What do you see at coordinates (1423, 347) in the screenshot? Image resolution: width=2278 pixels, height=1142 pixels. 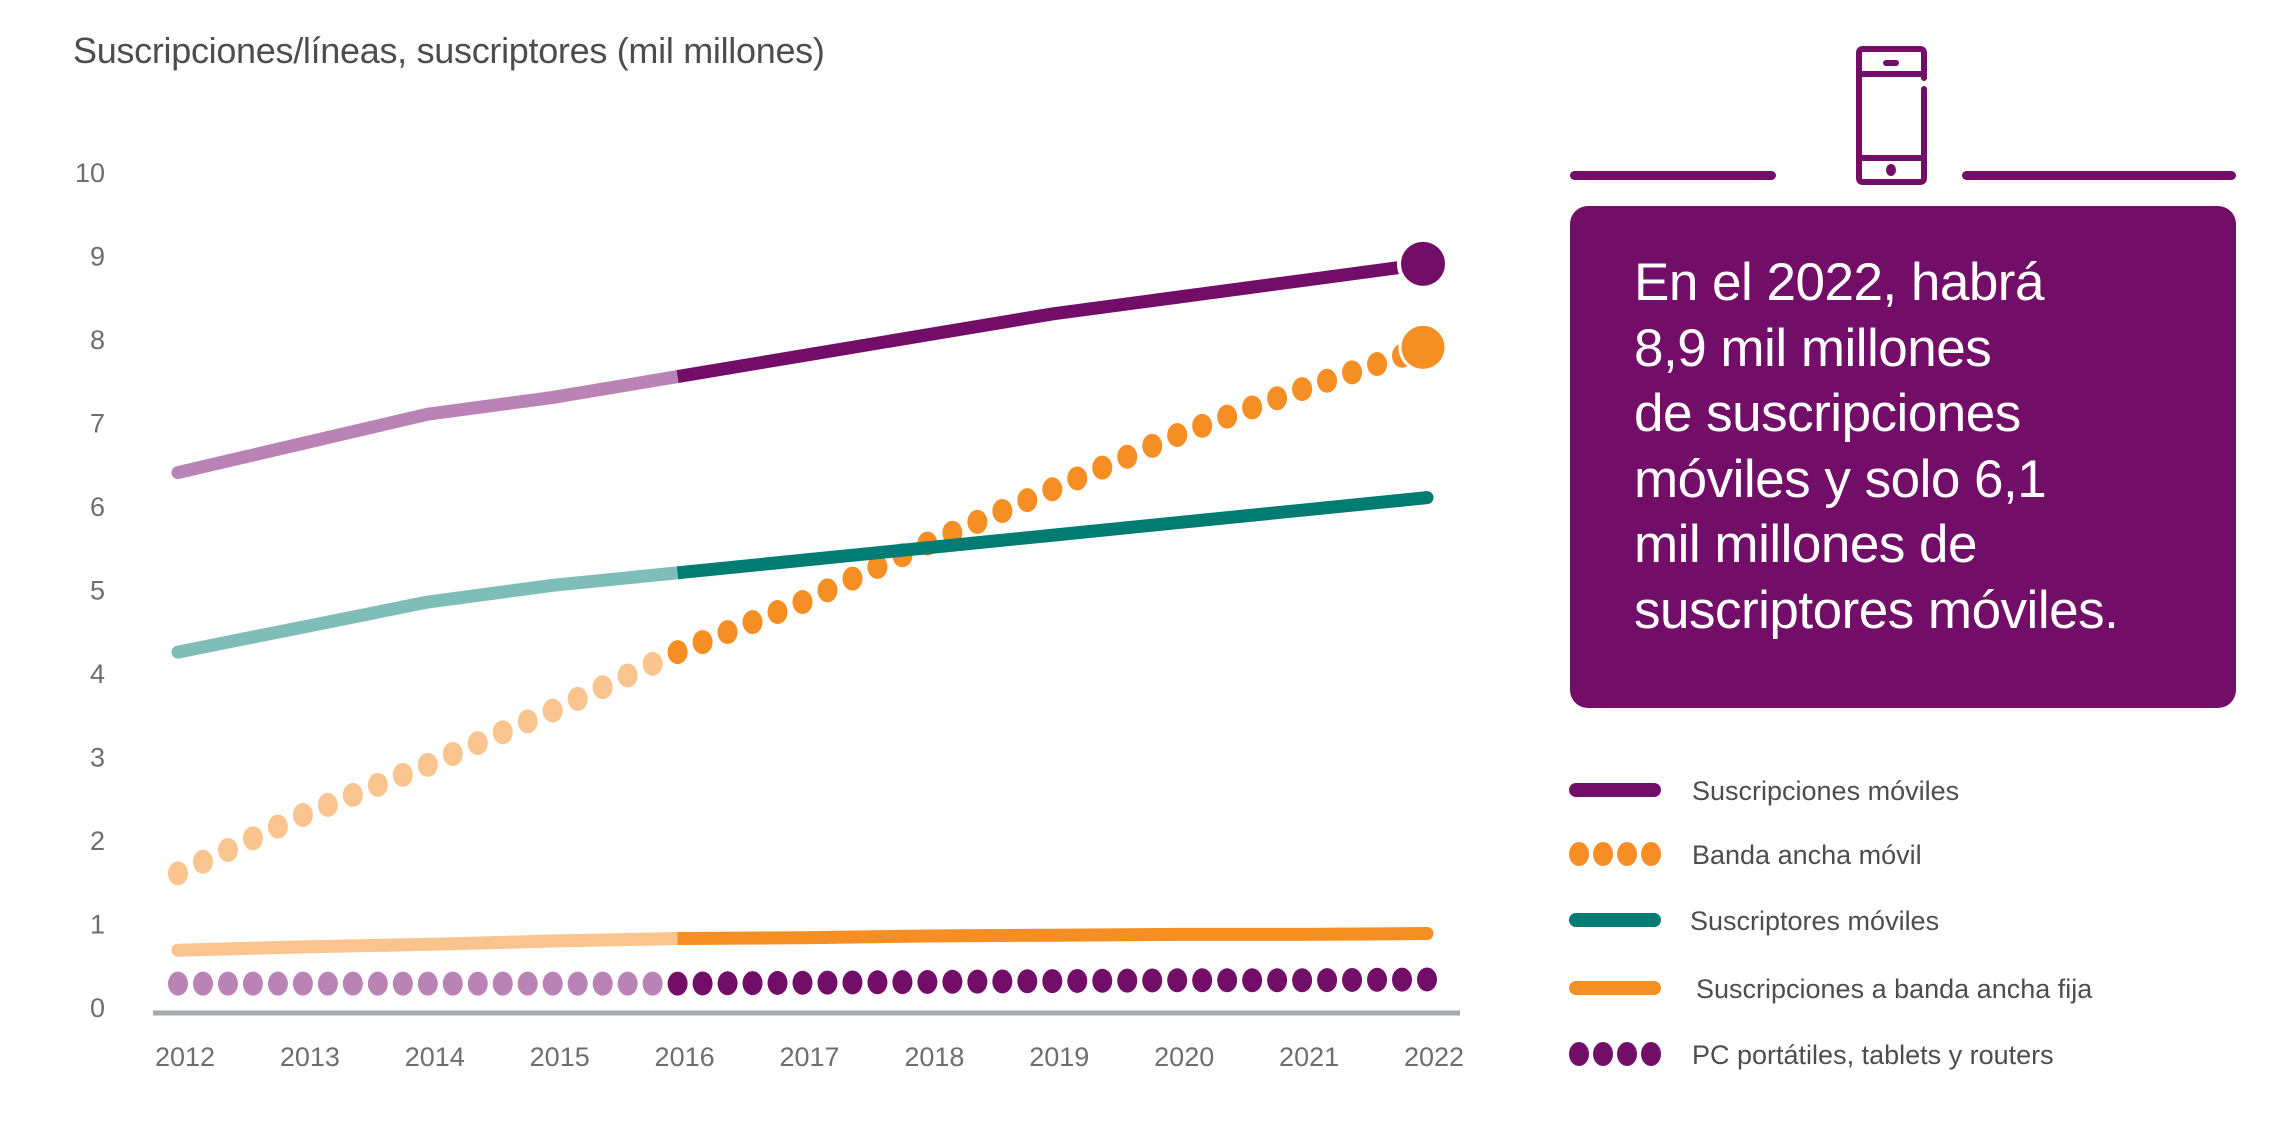 I see `series-end-marker` at bounding box center [1423, 347].